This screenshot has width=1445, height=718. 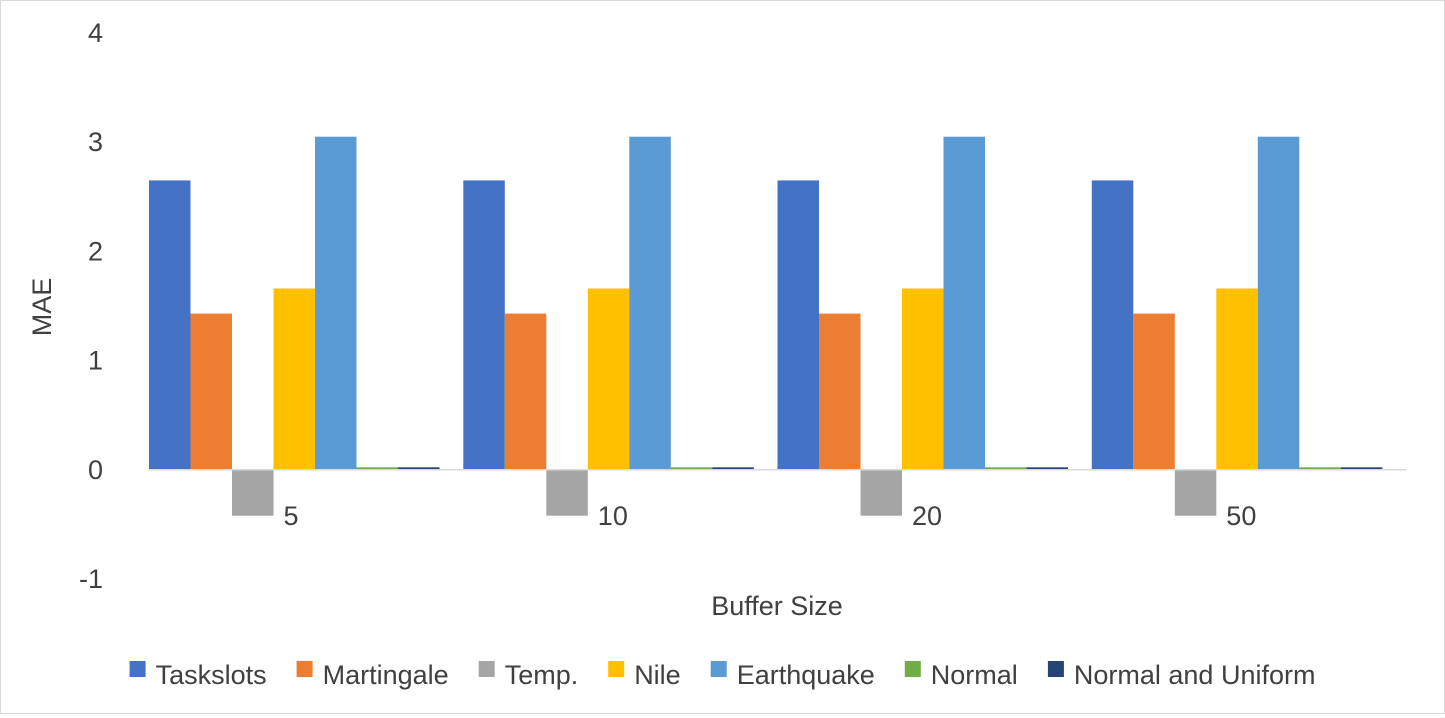 What do you see at coordinates (806, 675) in the screenshot?
I see `legend-label-earthquake: Earthquake` at bounding box center [806, 675].